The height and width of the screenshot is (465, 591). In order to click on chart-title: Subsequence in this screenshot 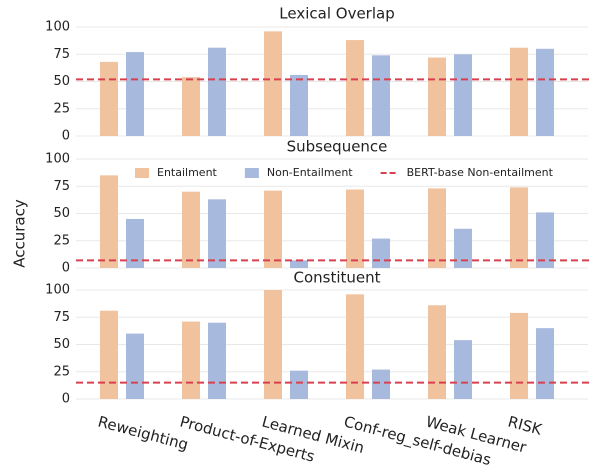, I will do `click(337, 147)`.